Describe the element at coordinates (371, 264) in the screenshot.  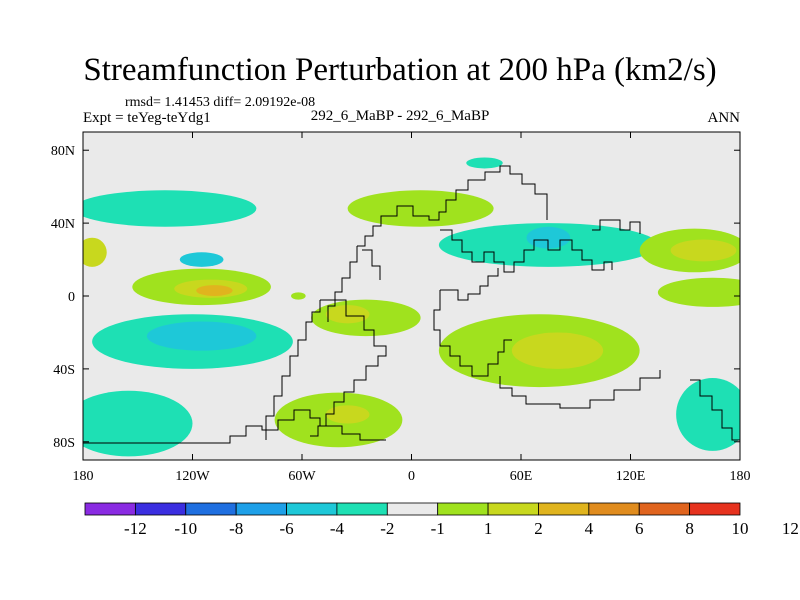
I see `coastline-west-asia` at that location.